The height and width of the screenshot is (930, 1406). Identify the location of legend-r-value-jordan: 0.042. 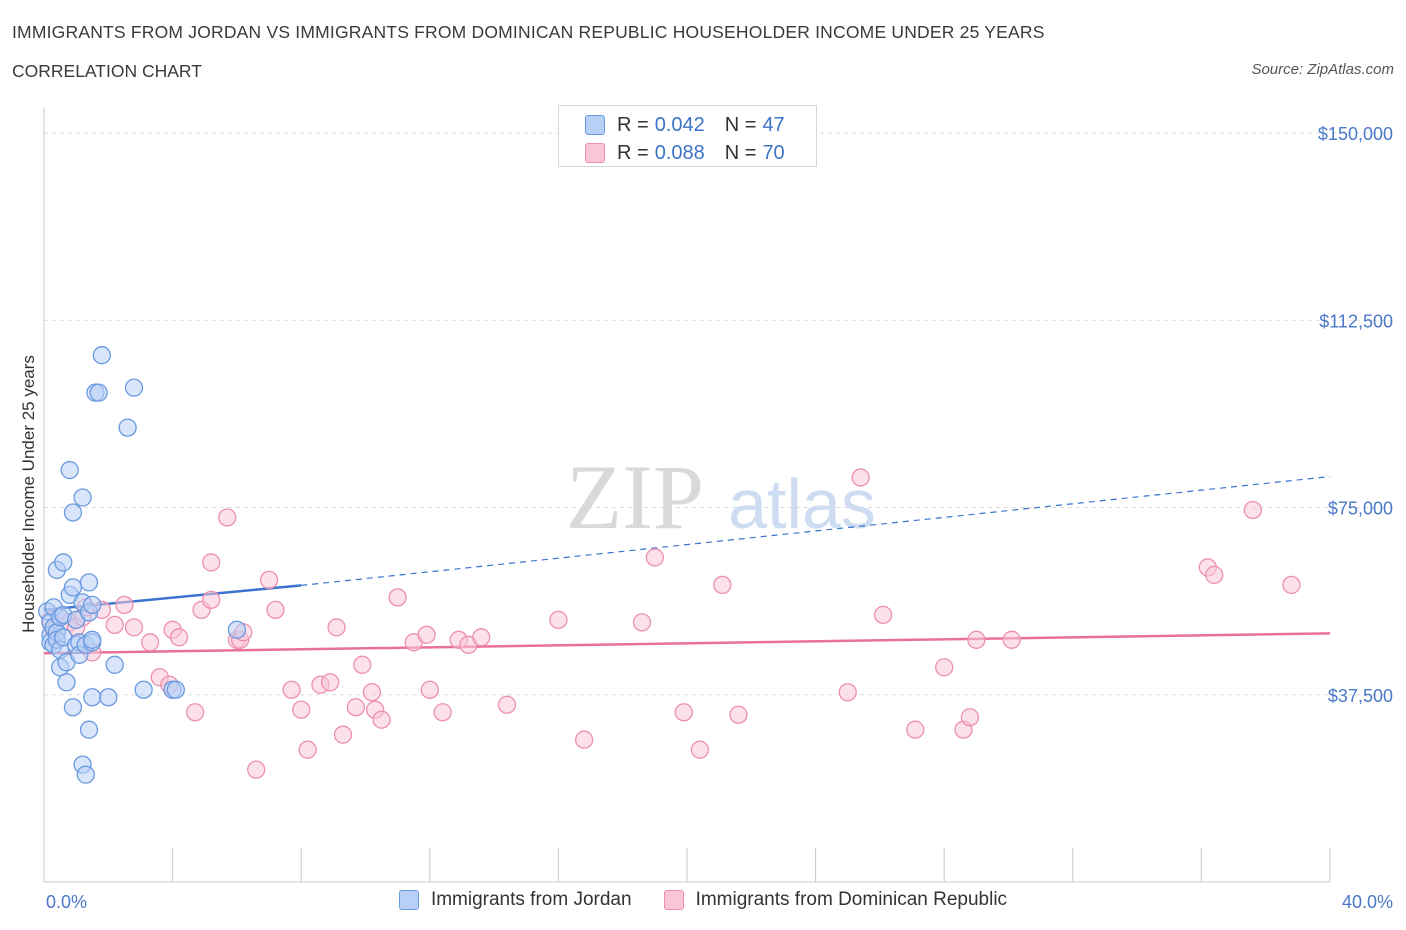
(679, 124).